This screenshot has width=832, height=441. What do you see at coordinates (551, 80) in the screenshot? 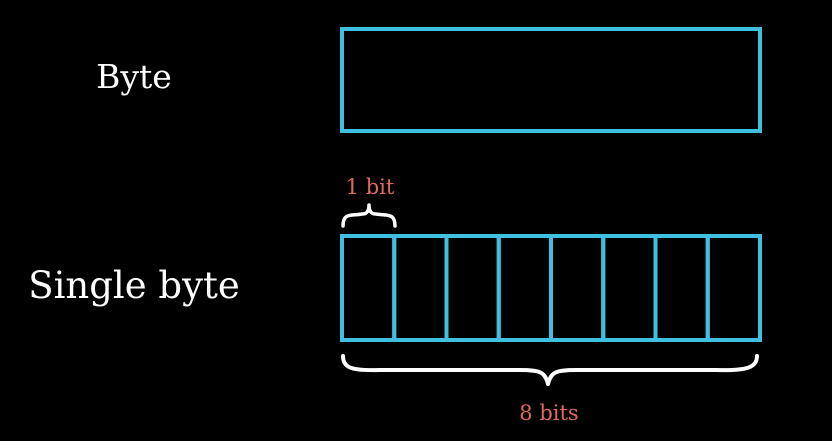
I see `byte-box` at bounding box center [551, 80].